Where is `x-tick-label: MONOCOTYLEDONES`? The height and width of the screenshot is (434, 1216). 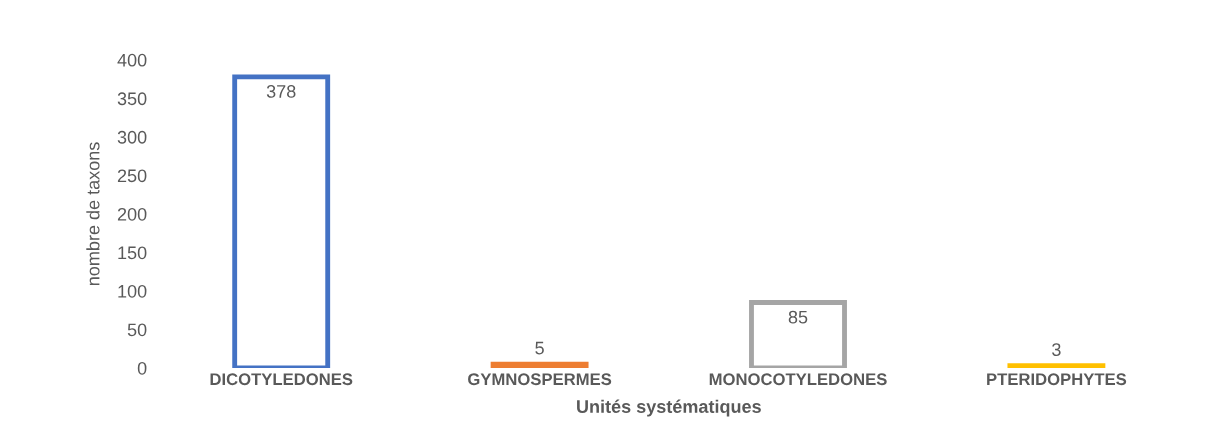
x-tick-label: MONOCOTYLEDONES is located at coordinates (798, 379).